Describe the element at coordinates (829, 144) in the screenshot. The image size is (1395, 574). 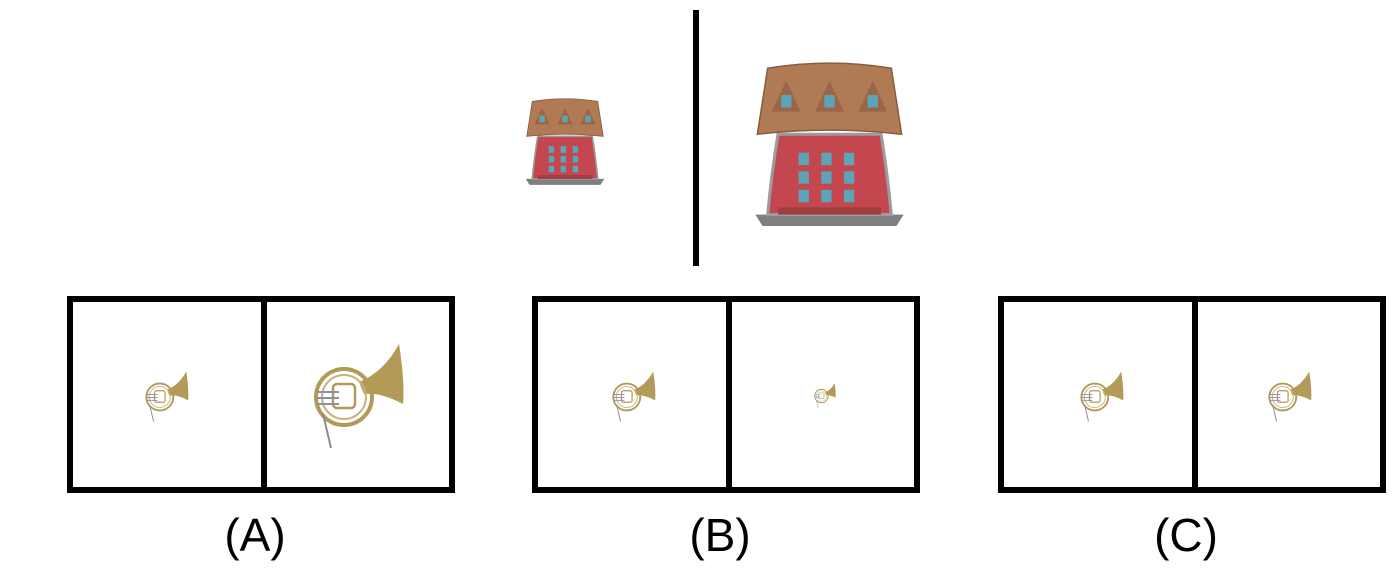
I see `example-right-building-icon` at that location.